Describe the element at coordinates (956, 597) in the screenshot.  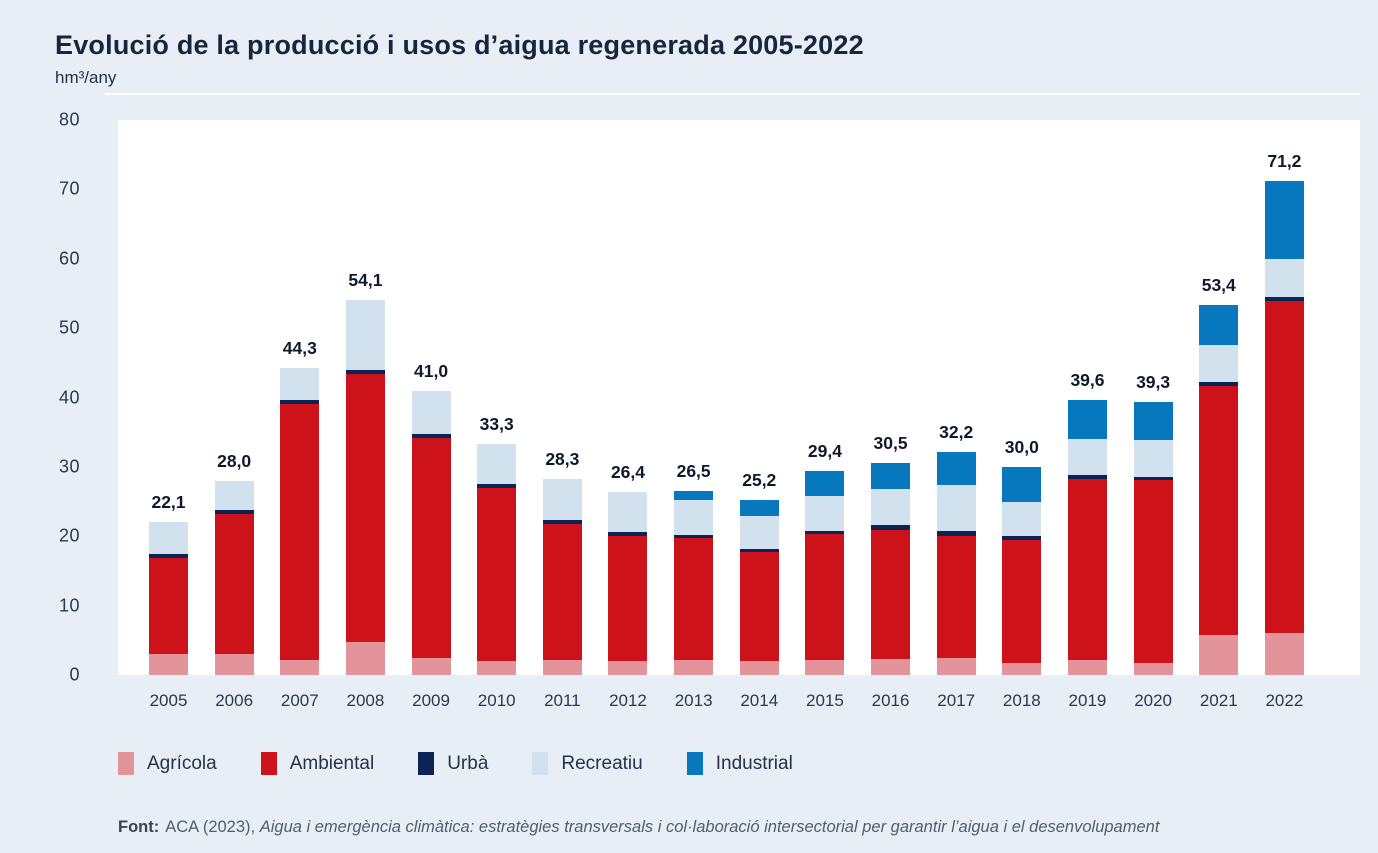
I see `segment-ambiental-2017` at that location.